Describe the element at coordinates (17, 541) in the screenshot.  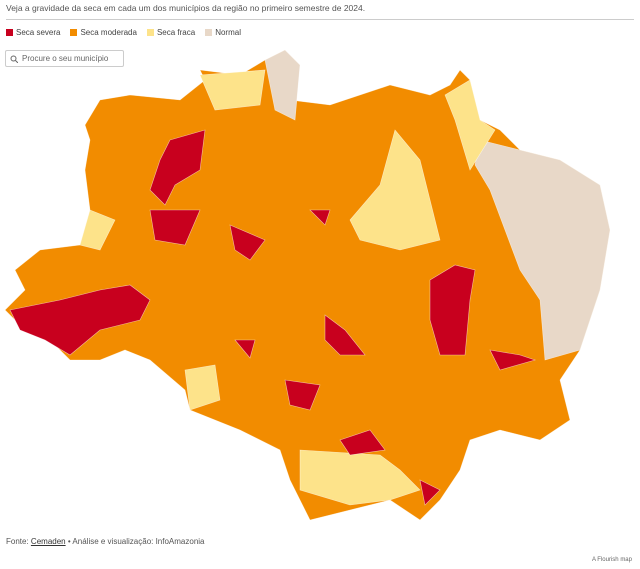
I see `source-prefix: Fonte:` at that location.